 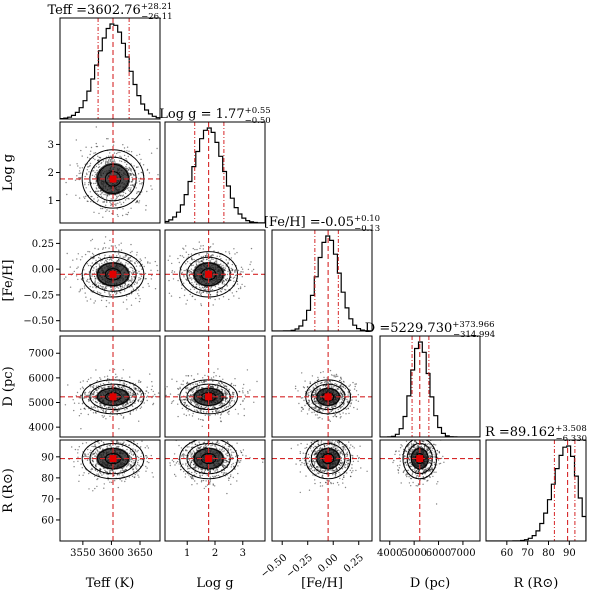 What do you see at coordinates (110, 386) in the screenshot?
I see `panel-content` at bounding box center [110, 386].